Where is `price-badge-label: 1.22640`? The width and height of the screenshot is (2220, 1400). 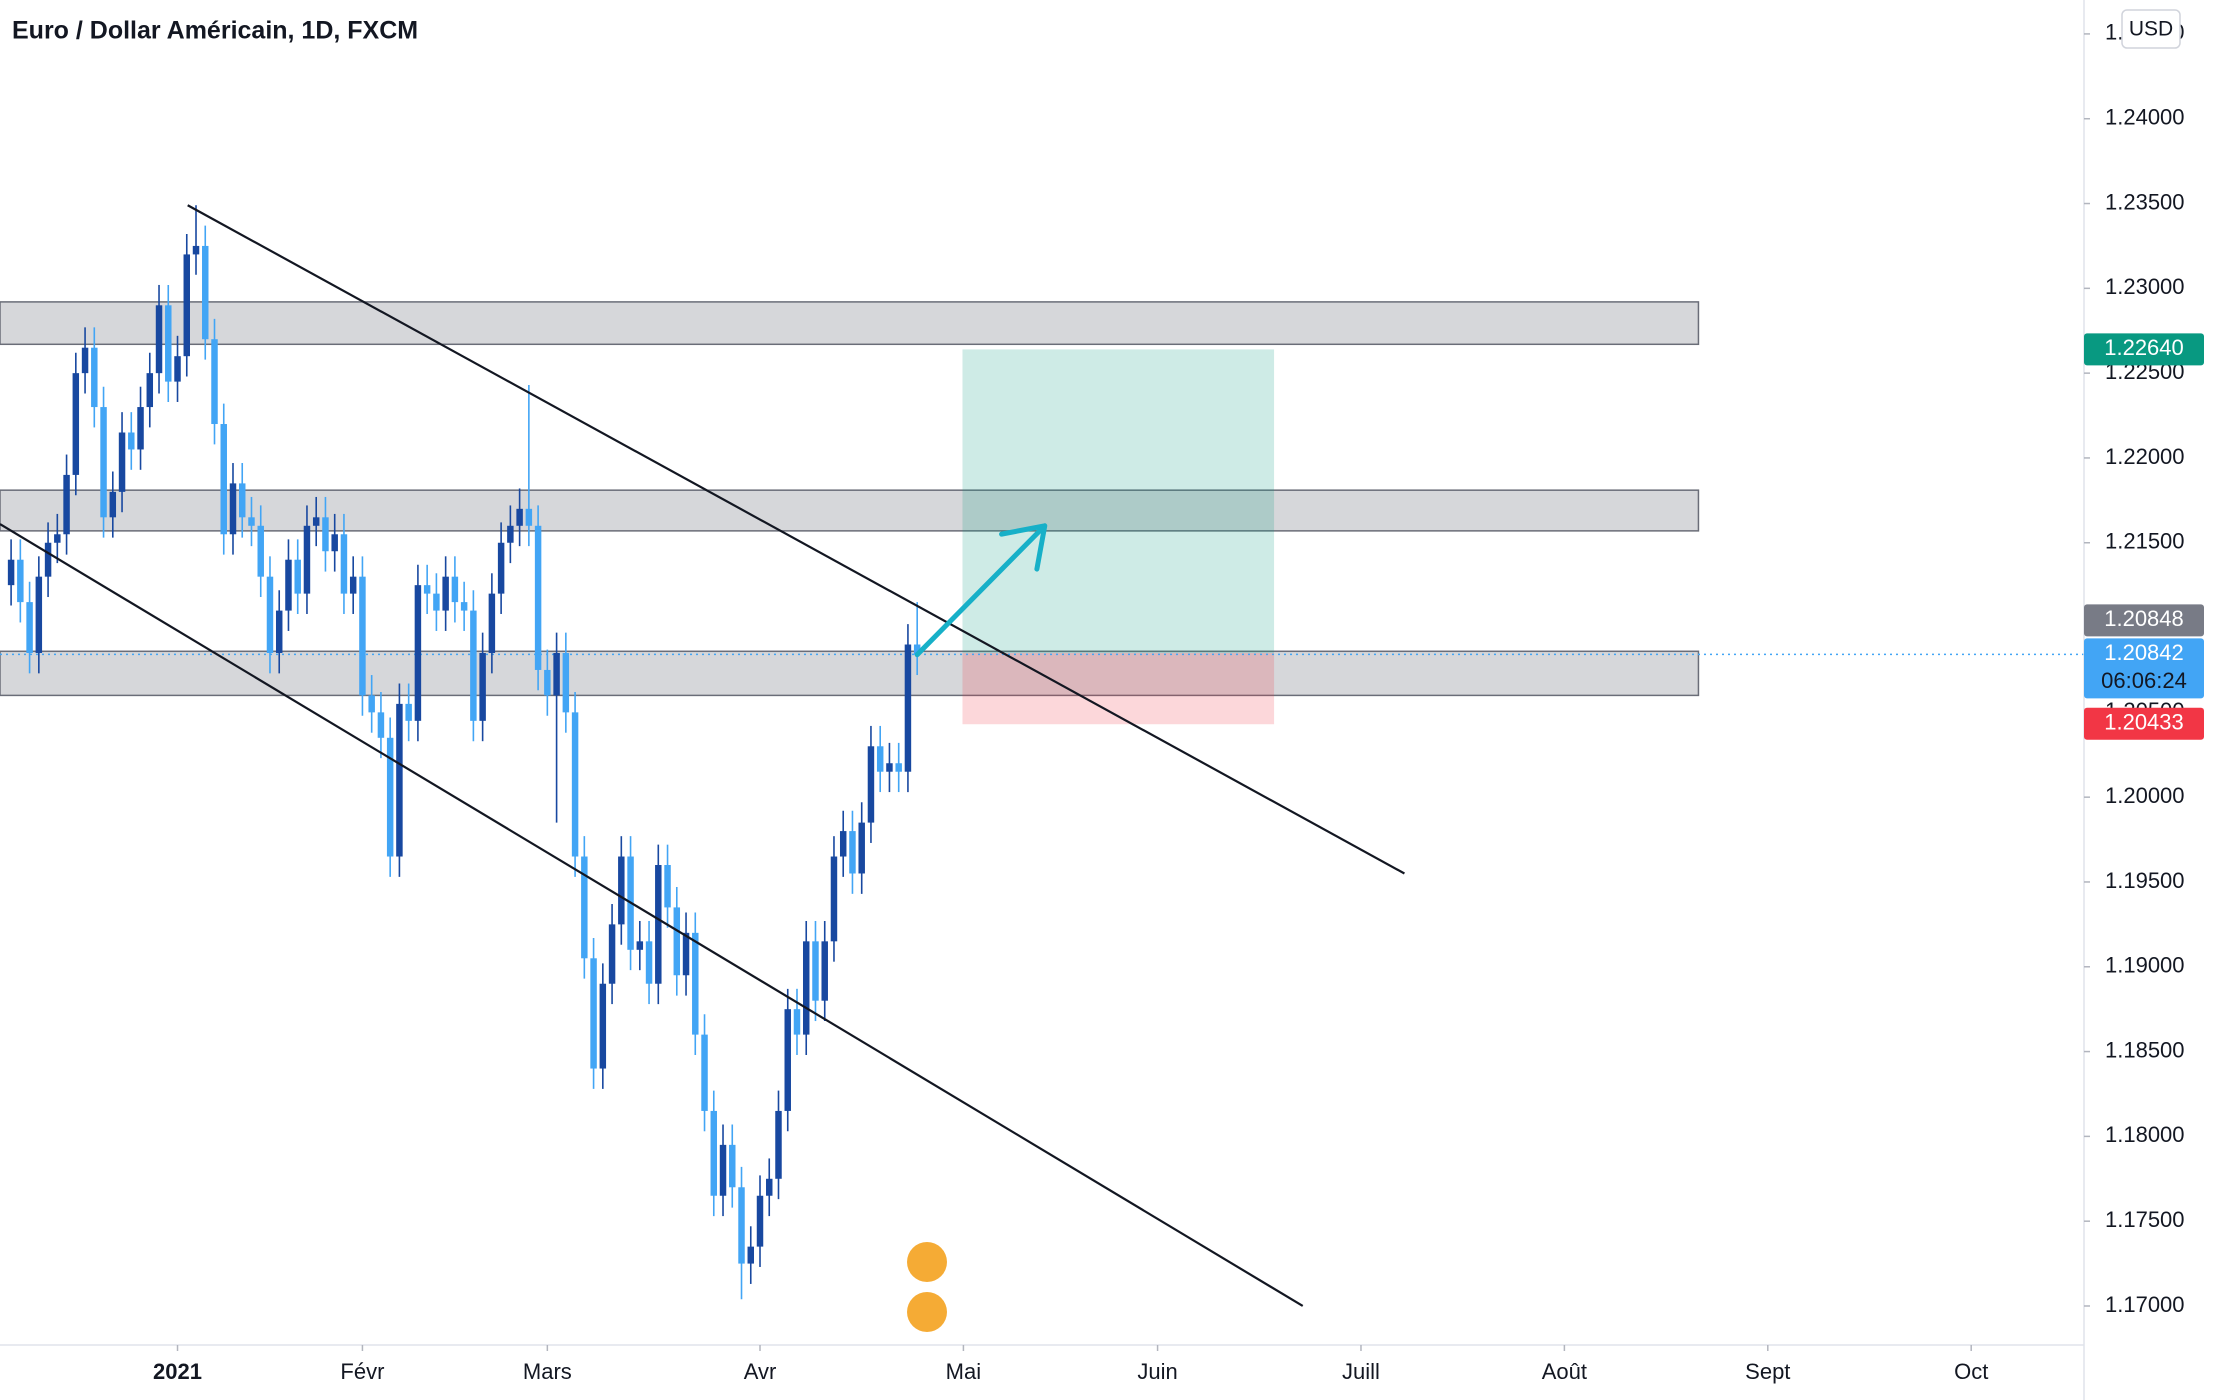
price-badge-label: 1.22640 is located at coordinates (2144, 347).